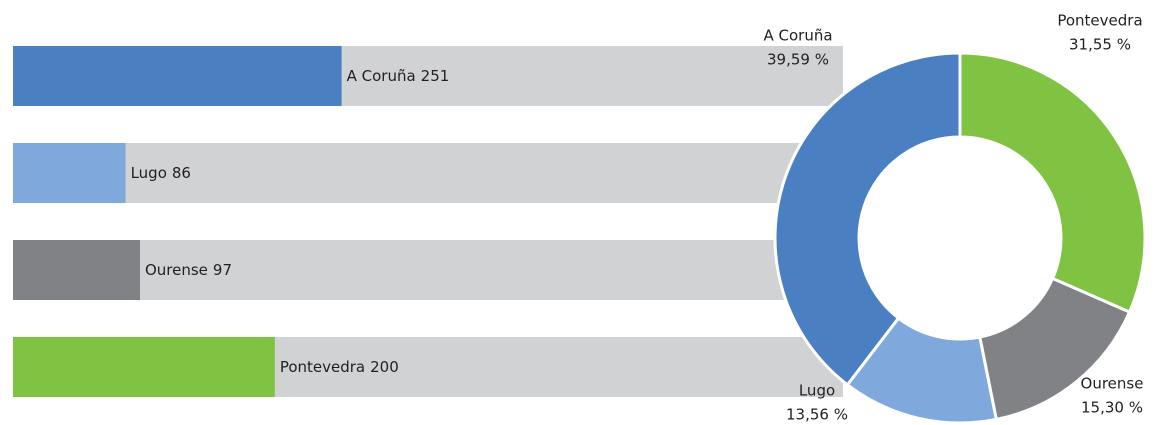 The height and width of the screenshot is (425, 1156). I want to click on bar-value: 97, so click(222, 270).